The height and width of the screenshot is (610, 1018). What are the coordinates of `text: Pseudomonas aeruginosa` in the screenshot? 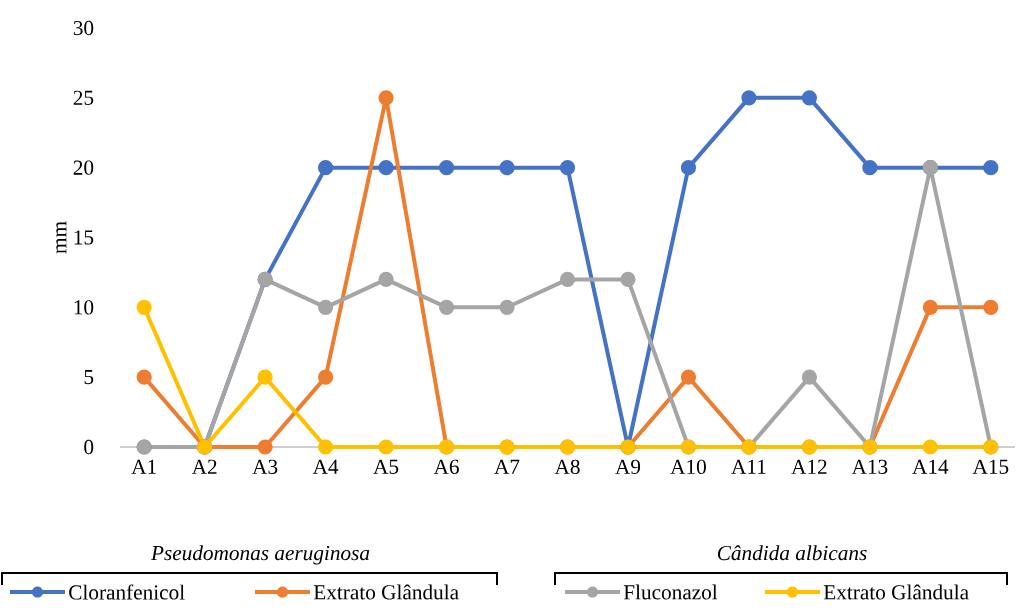 It's located at (260, 555).